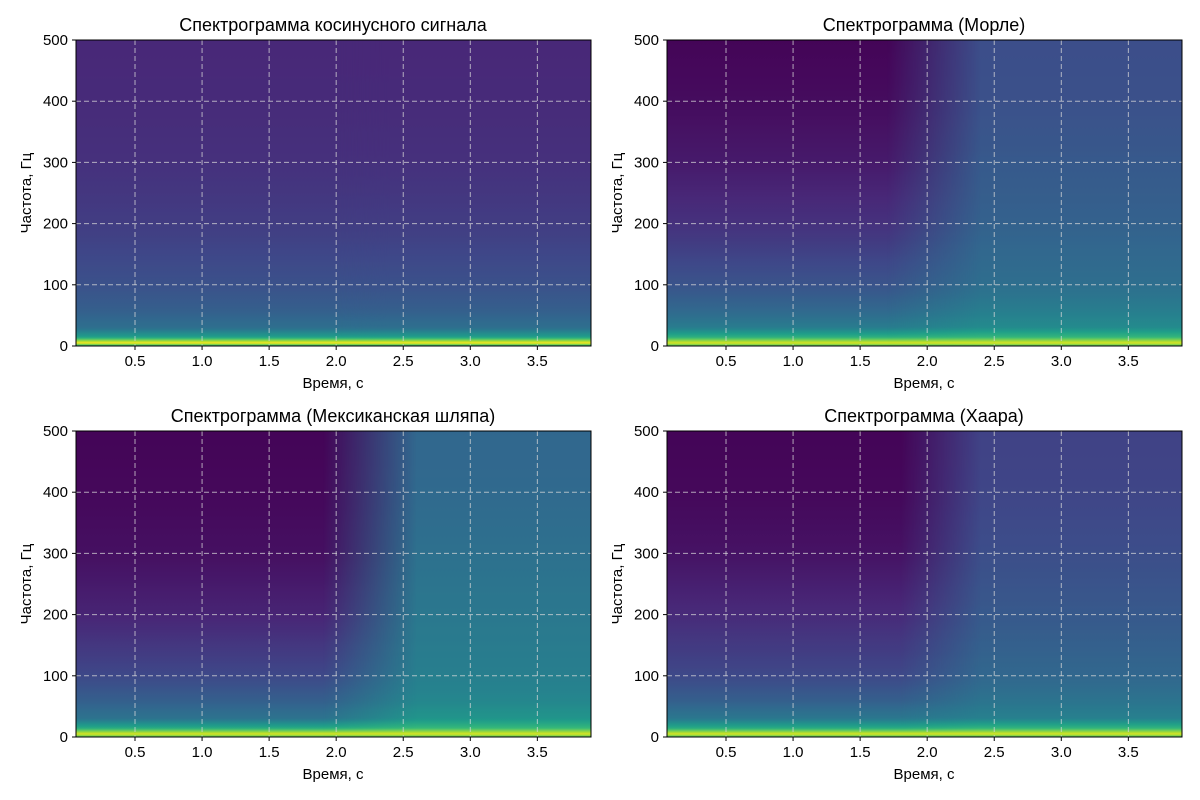 This screenshot has width=1200, height=800. What do you see at coordinates (333, 25) in the screenshot?
I see `panel-title: Спектрограмма косинусного сигнала` at bounding box center [333, 25].